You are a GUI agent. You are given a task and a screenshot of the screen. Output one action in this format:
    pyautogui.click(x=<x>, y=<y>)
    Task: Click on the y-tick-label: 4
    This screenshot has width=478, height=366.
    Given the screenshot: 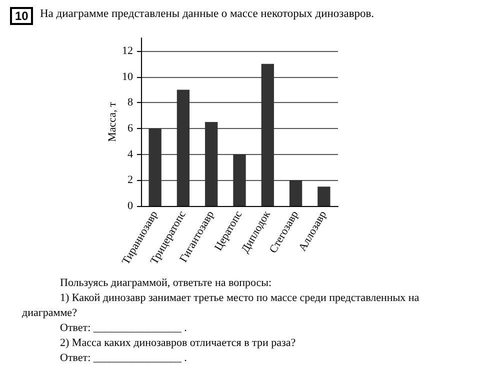 What is the action you would take?
    pyautogui.click(x=131, y=154)
    